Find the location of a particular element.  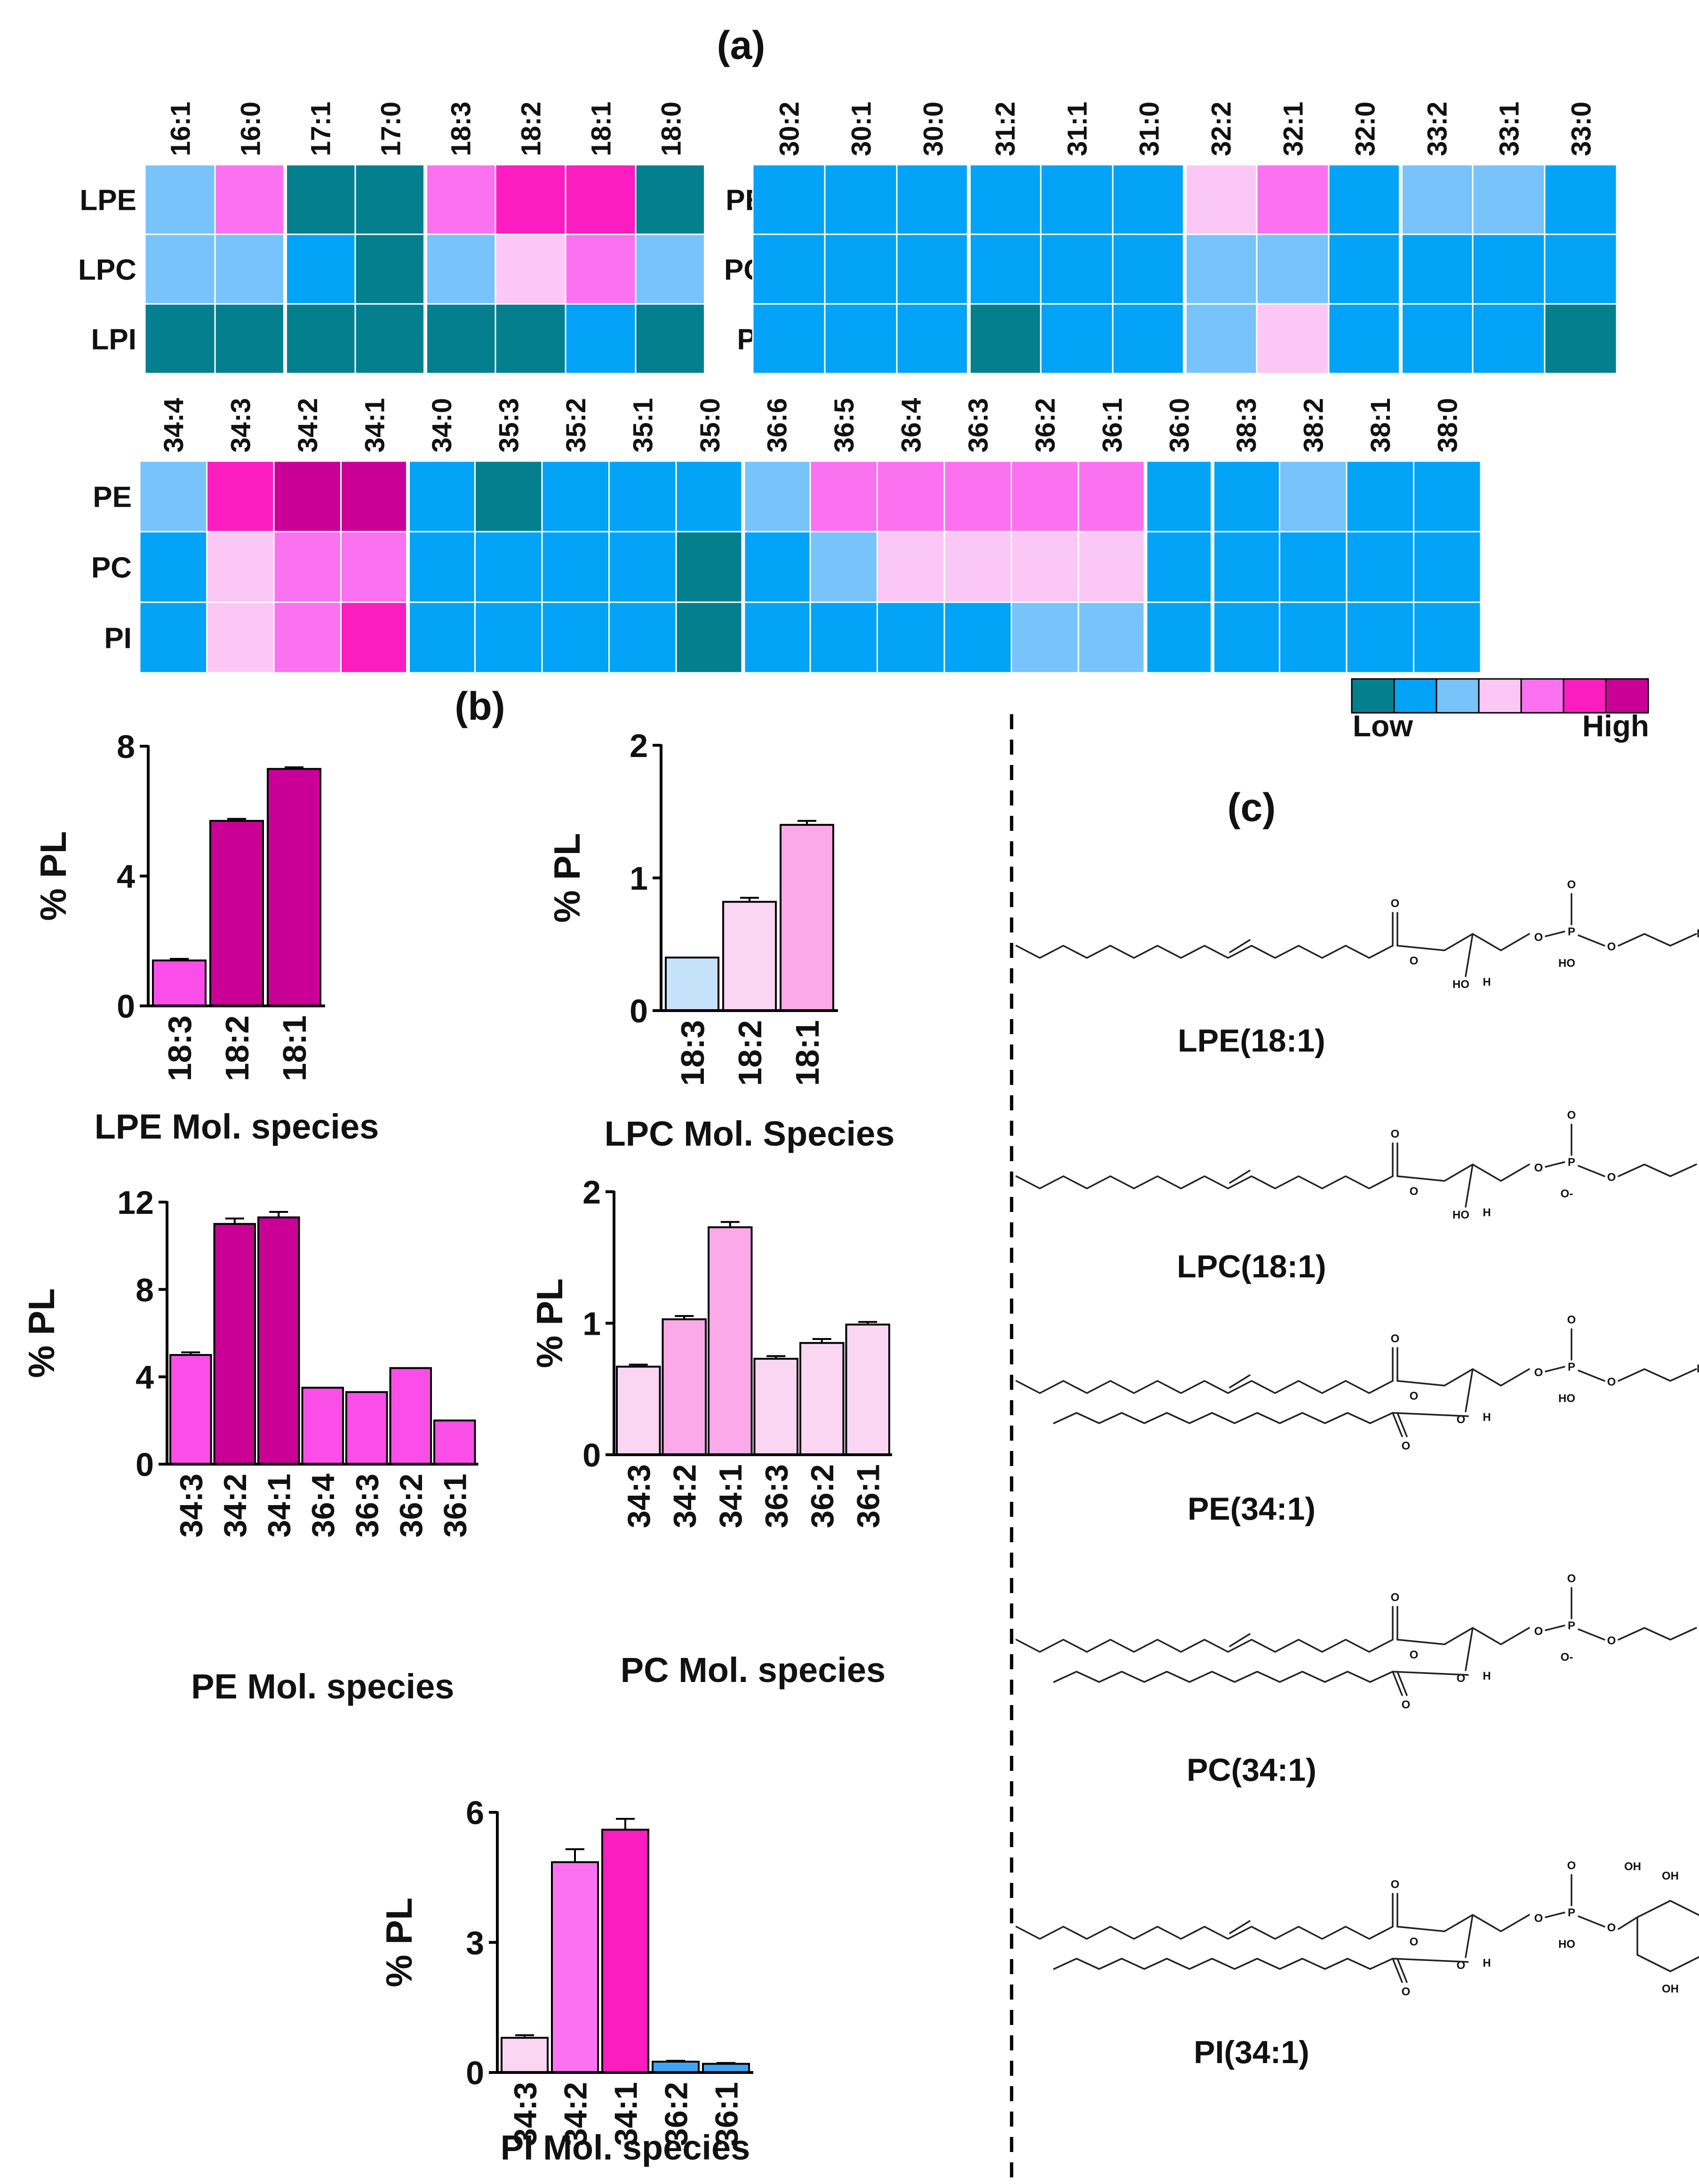

heatmap-column-label: 35:3 is located at coordinates (509, 425).